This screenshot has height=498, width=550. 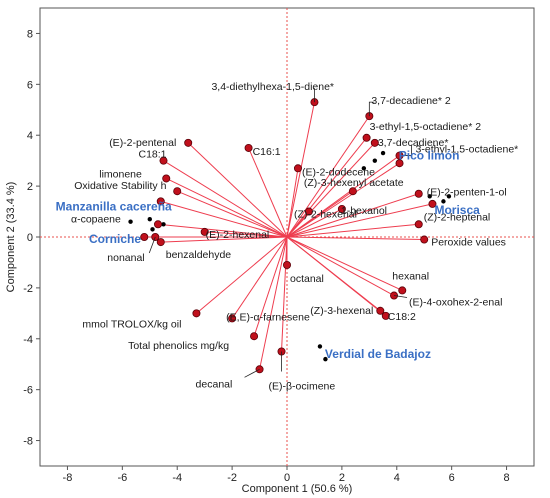 What do you see at coordinates (114, 206) in the screenshot?
I see `group-label: Manzanilla cacereña` at bounding box center [114, 206].